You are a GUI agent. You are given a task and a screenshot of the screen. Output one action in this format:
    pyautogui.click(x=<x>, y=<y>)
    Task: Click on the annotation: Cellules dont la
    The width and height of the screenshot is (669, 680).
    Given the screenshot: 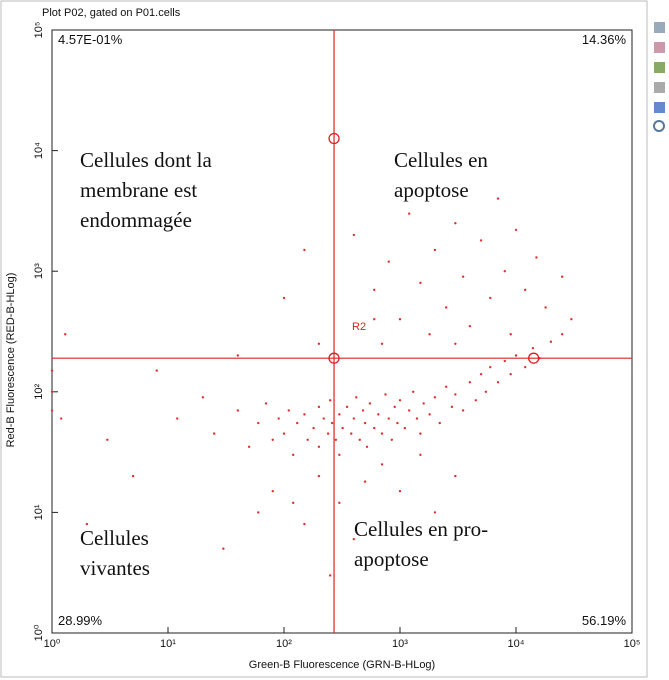 What is the action you would take?
    pyautogui.click(x=146, y=160)
    